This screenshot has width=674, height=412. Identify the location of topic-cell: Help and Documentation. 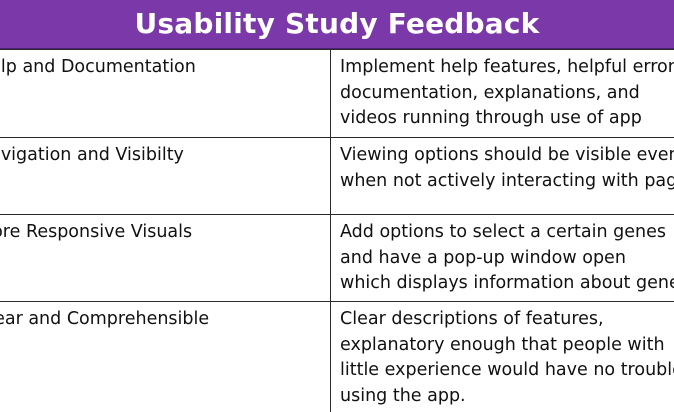
(165, 93).